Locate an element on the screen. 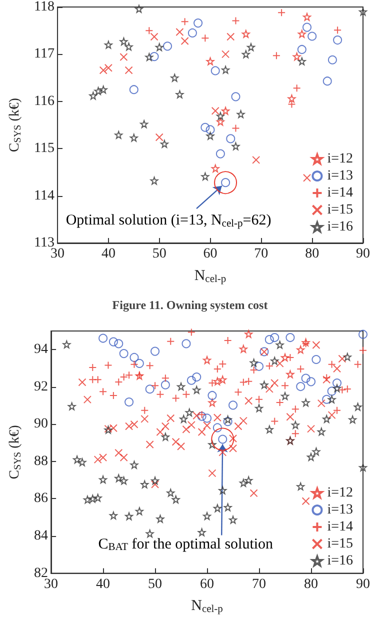  y-tick-label: 94 is located at coordinates (41, 350).